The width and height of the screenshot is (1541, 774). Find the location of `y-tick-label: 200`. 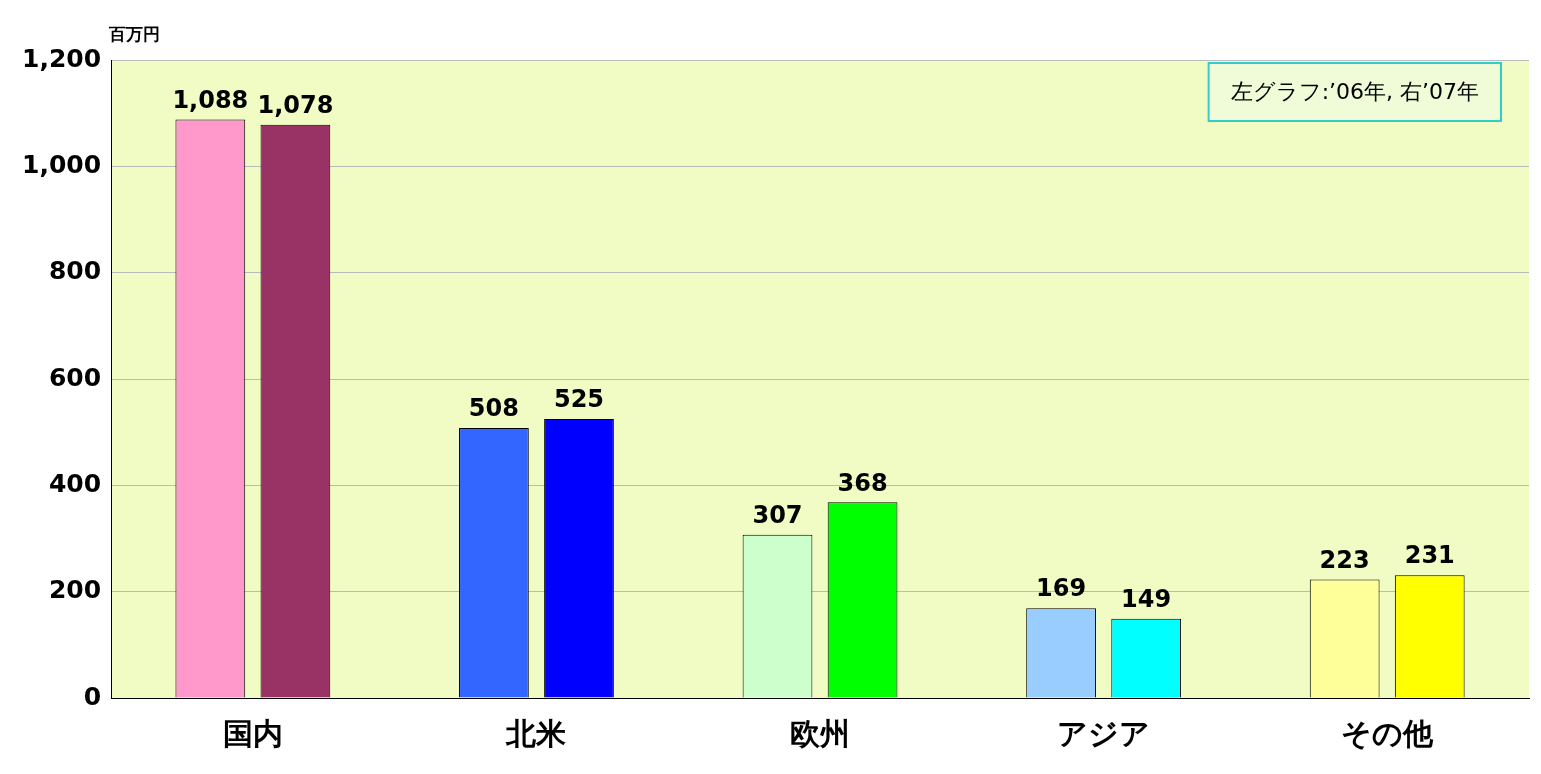

y-tick-label: 200 is located at coordinates (75, 590).